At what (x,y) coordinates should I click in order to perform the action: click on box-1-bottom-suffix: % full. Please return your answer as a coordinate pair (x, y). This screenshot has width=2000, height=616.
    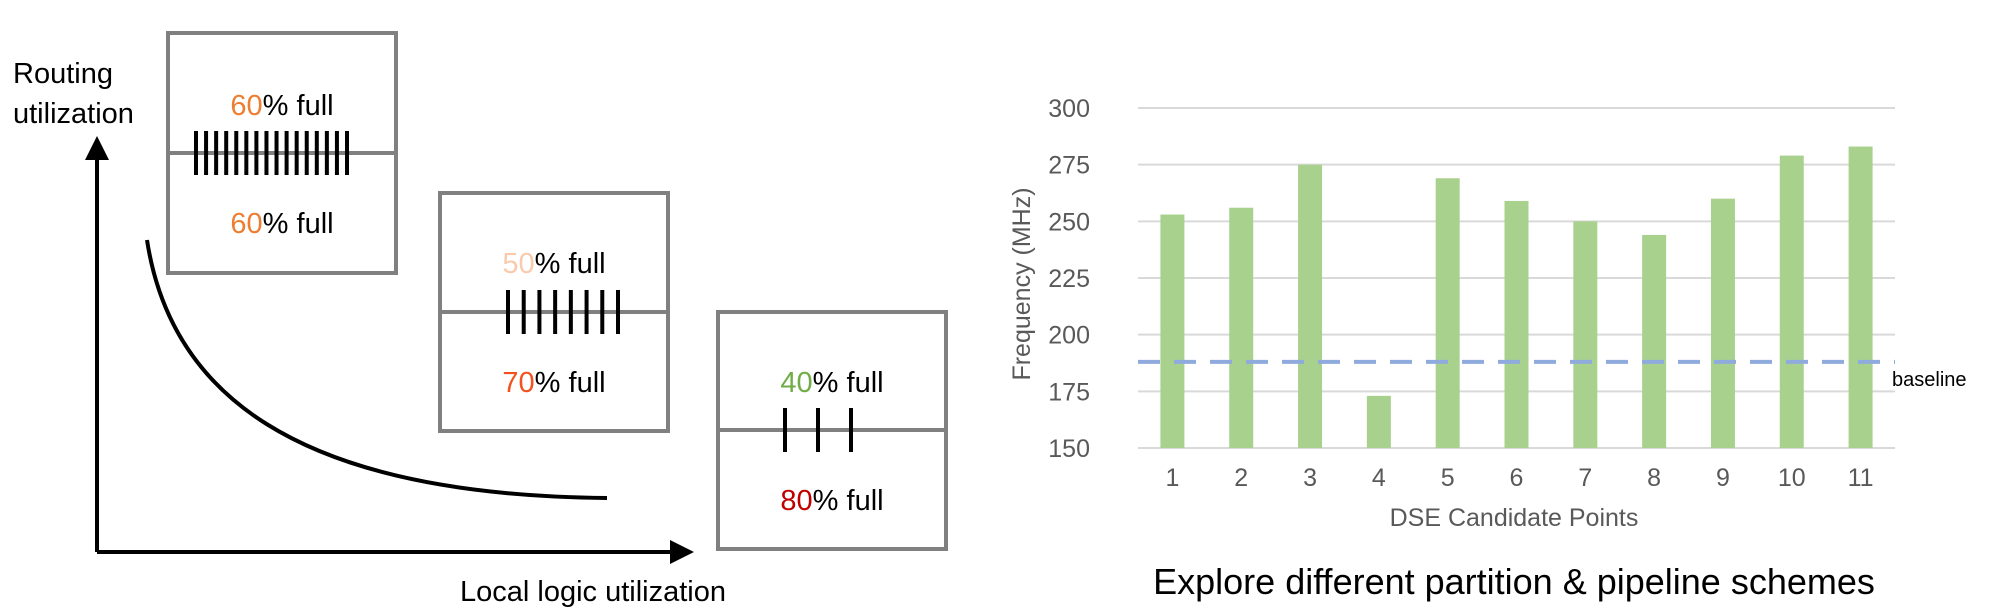
    Looking at the image, I should click on (298, 224).